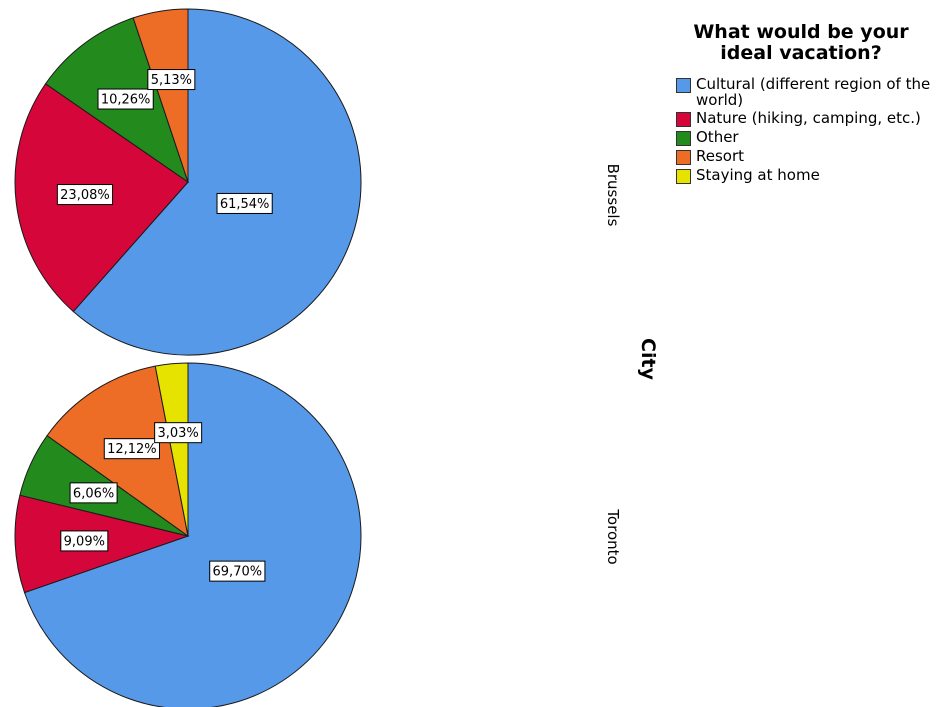  I want to click on slice-label-box-toronto-other, so click(93, 493).